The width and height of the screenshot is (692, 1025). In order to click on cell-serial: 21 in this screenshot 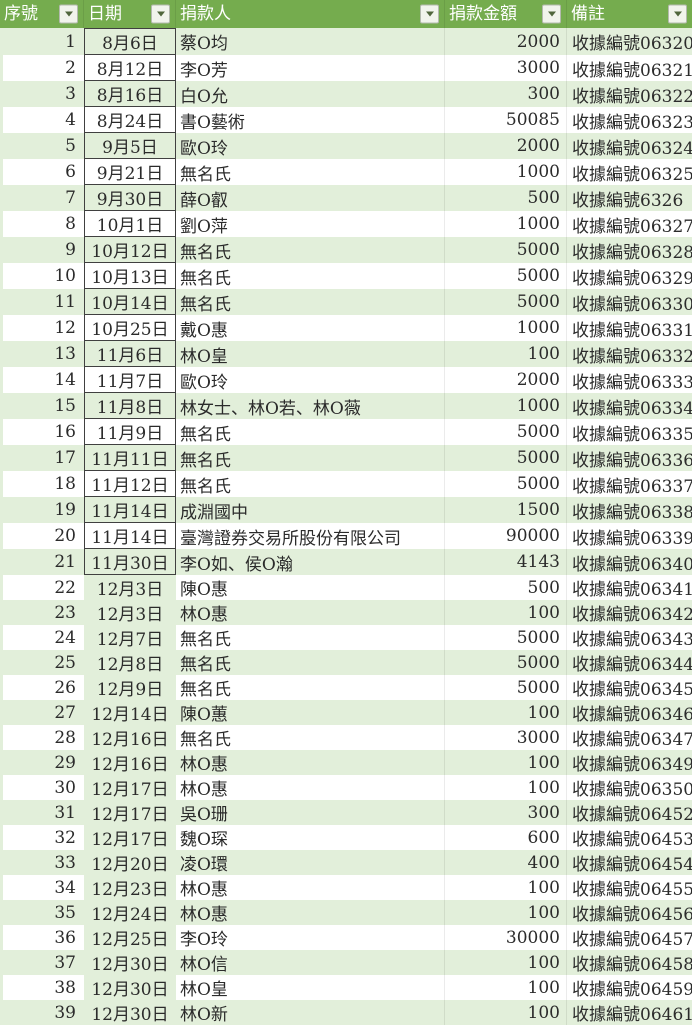, I will do `click(65, 562)`.